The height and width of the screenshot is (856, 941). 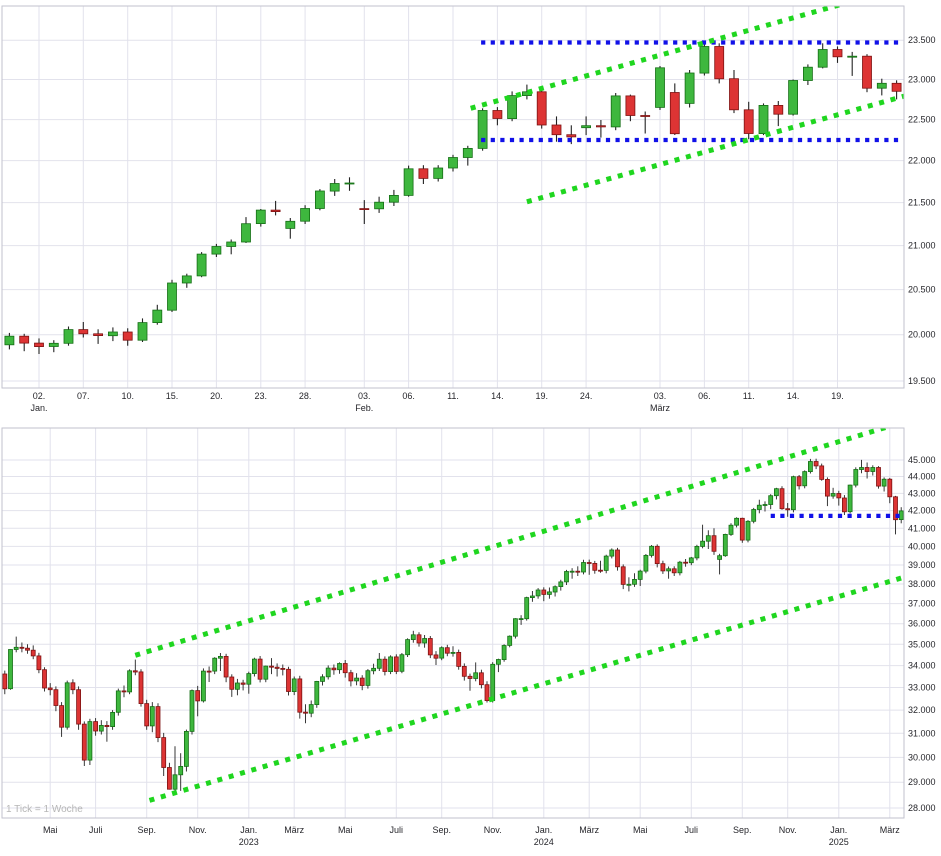 I want to click on x-axis-tick-label: 23., so click(x=261, y=396).